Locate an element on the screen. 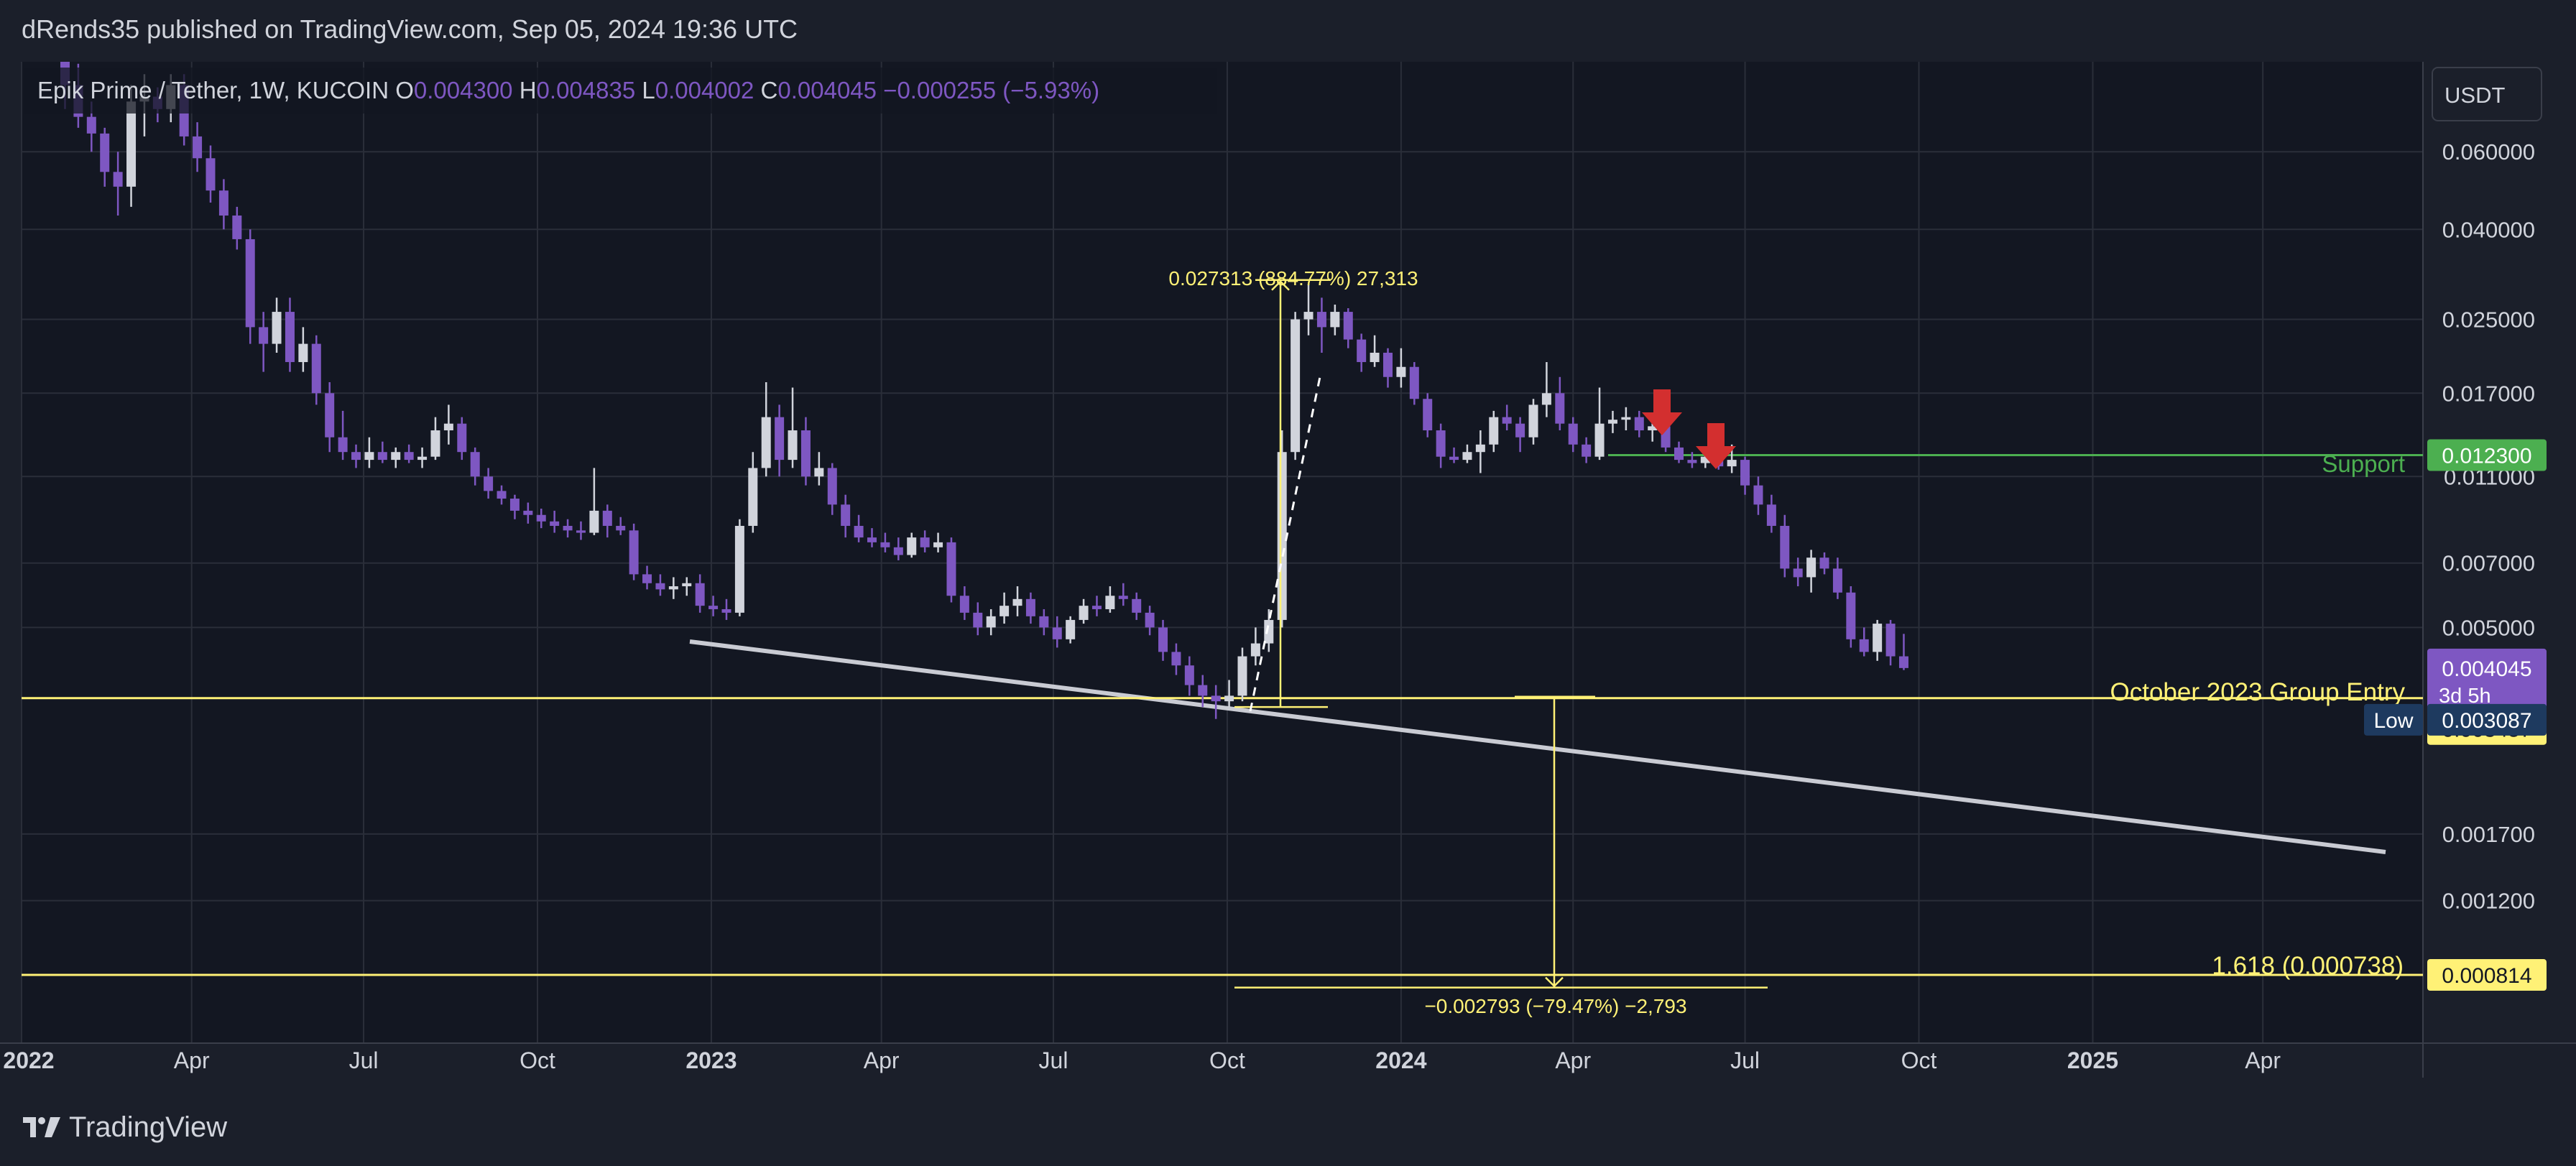  fib-price-badge-bg is located at coordinates (2487, 975).